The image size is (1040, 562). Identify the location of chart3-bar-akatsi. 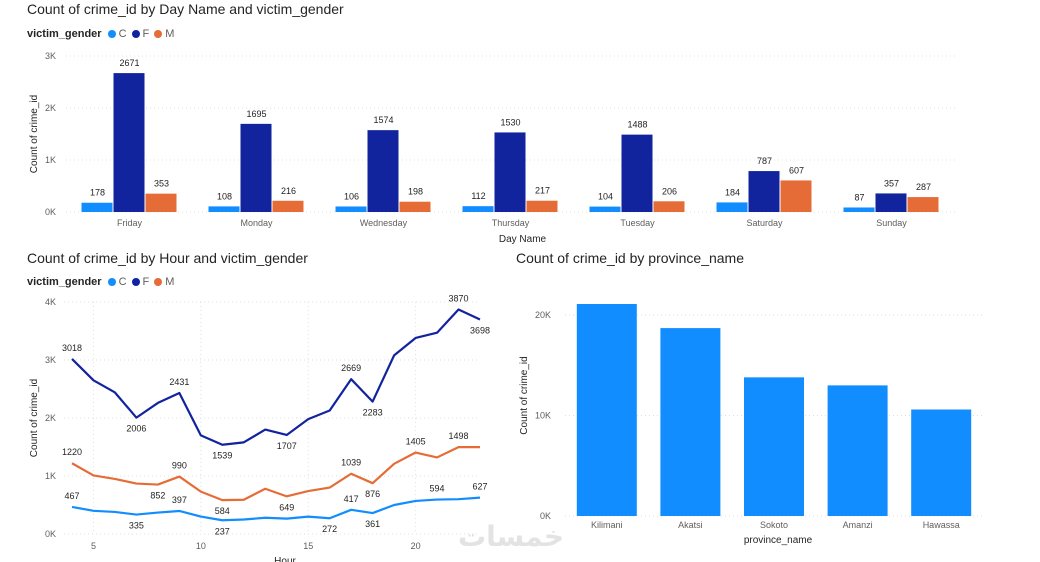
(690, 422).